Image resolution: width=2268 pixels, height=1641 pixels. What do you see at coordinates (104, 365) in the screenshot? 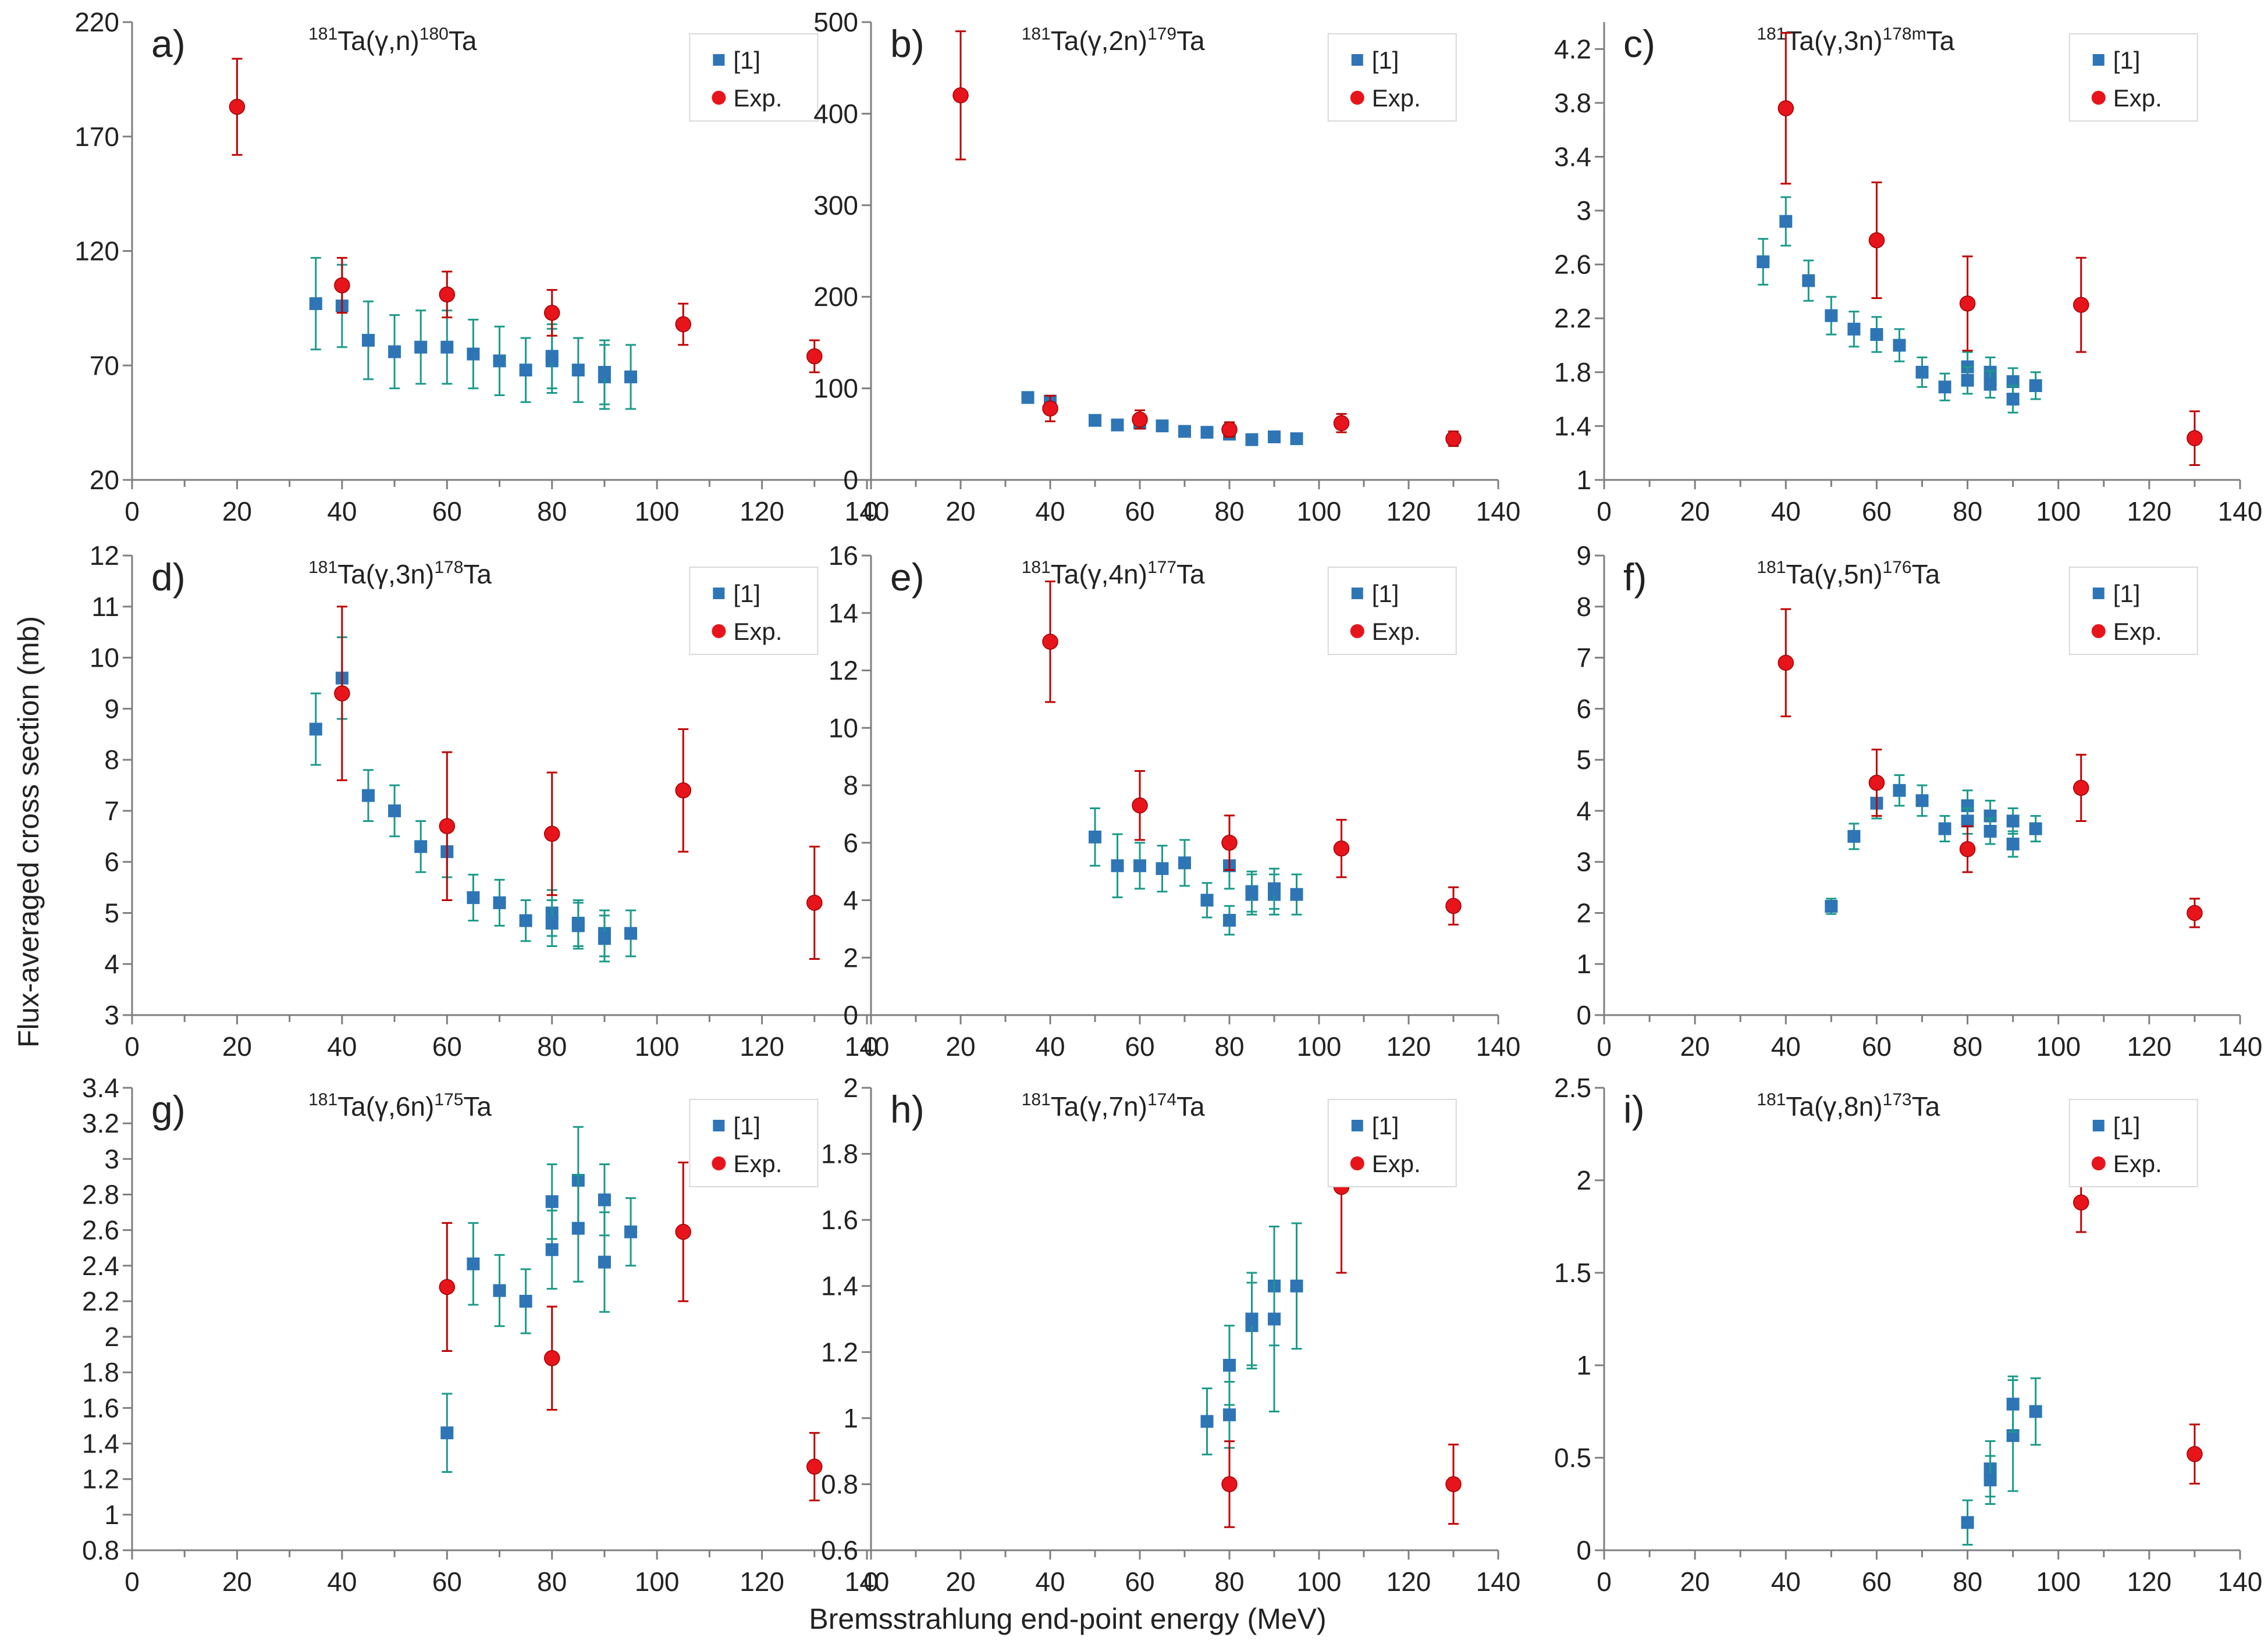
I see `y-tick-label: 70` at bounding box center [104, 365].